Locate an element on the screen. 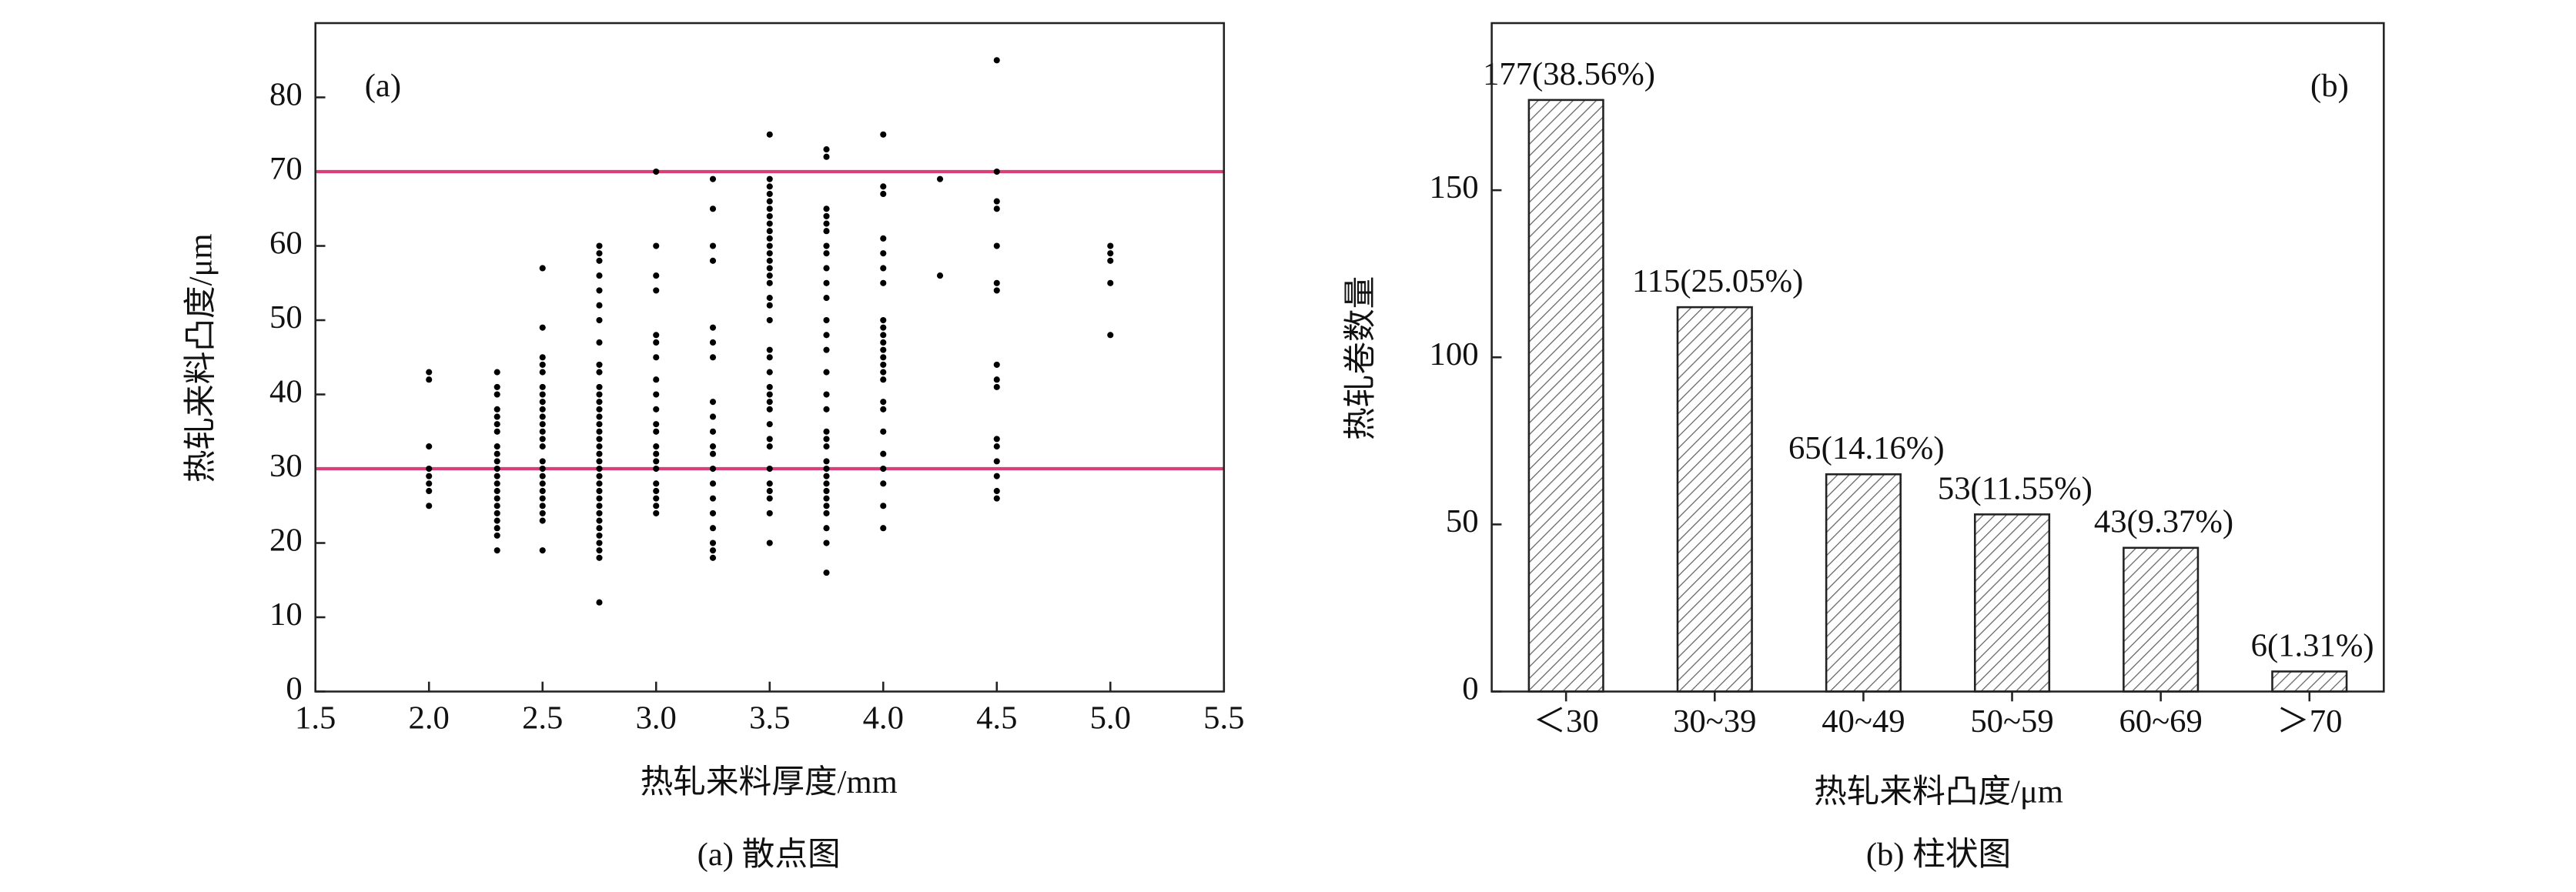 The height and width of the screenshot is (892, 2576). x-tick-label: 40~49 is located at coordinates (1864, 721).